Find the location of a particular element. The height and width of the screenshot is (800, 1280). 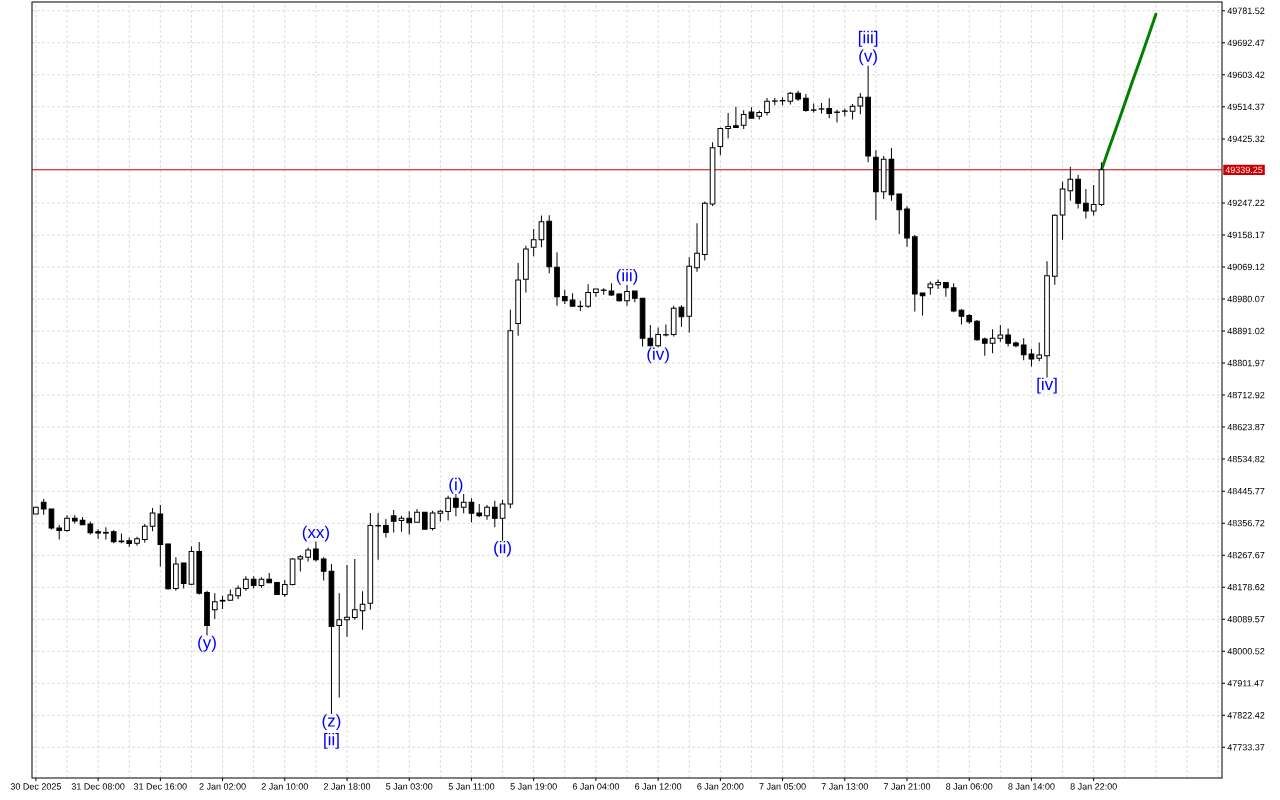

x-tick-label: 7 Jan 13:00 is located at coordinates (844, 786).